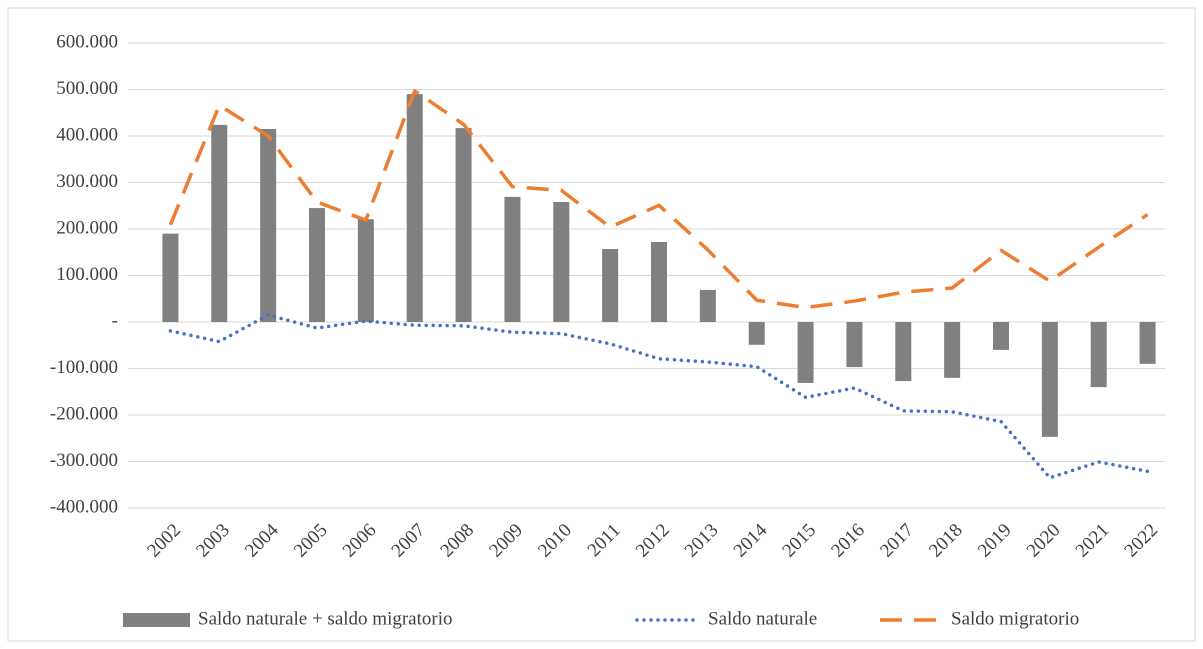 The width and height of the screenshot is (1203, 649). I want to click on y-tick-label: 100.000, so click(87, 274).